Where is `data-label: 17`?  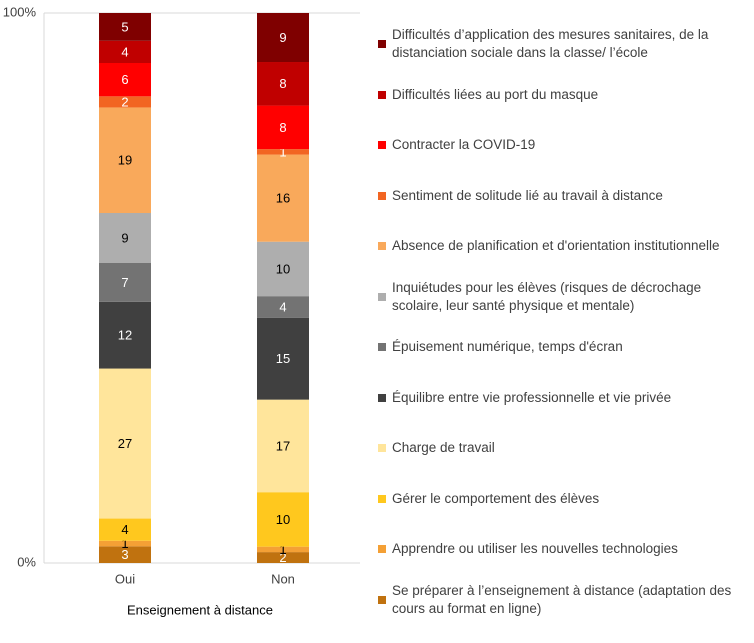
data-label: 17 is located at coordinates (283, 445).